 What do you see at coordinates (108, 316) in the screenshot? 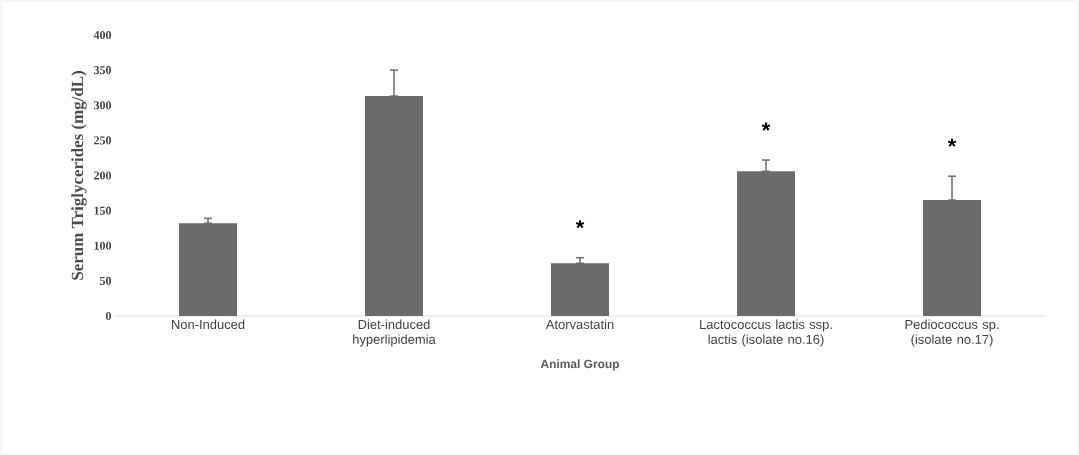
I see `y-tick-label: 0` at bounding box center [108, 316].